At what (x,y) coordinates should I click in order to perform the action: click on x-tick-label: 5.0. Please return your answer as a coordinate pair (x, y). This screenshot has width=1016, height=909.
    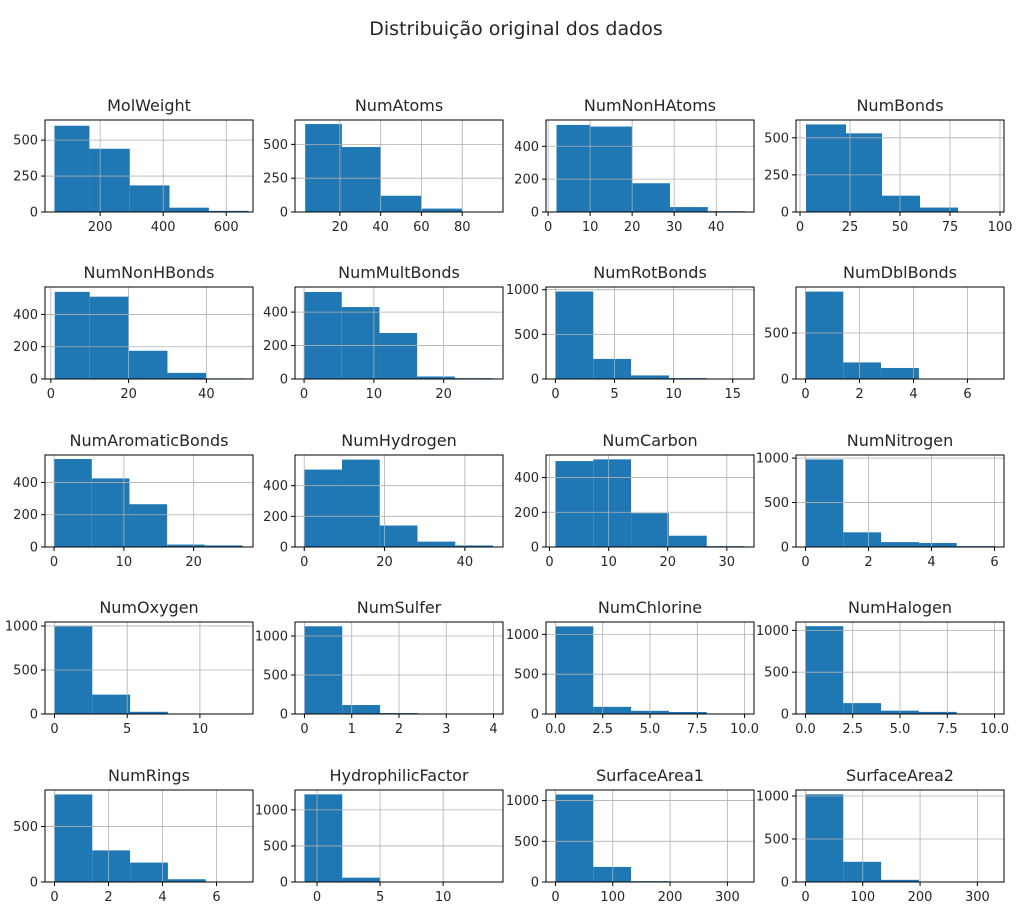
    Looking at the image, I should click on (900, 729).